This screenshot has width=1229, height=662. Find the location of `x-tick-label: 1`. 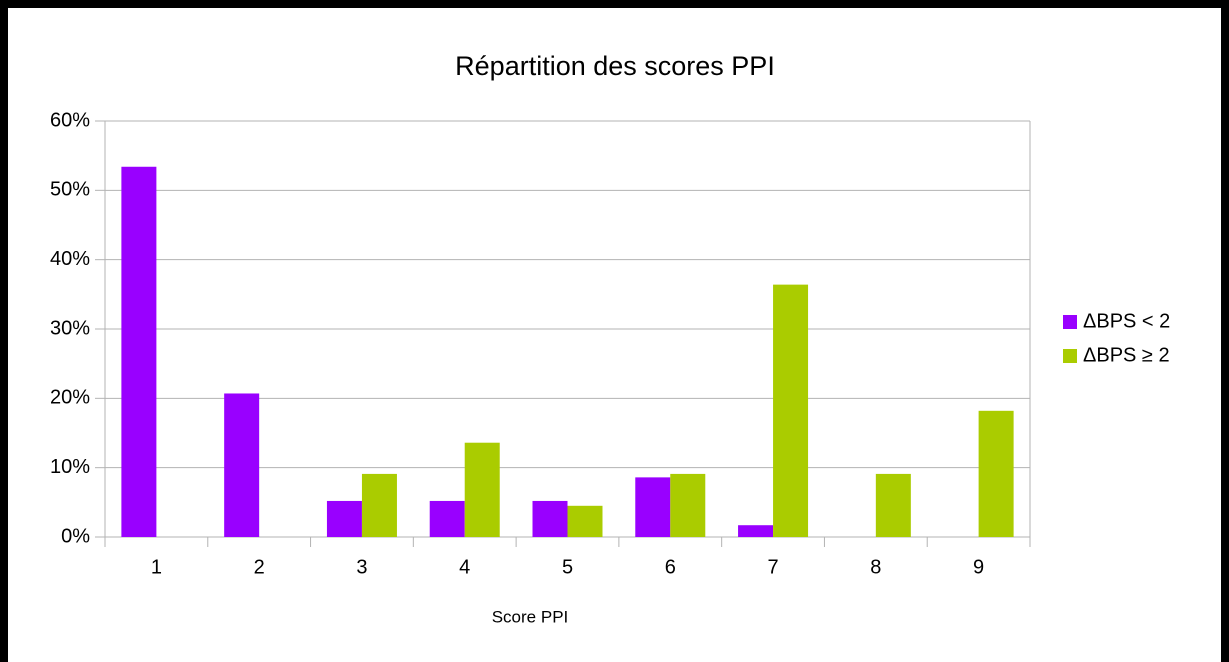

x-tick-label: 1 is located at coordinates (156, 567).